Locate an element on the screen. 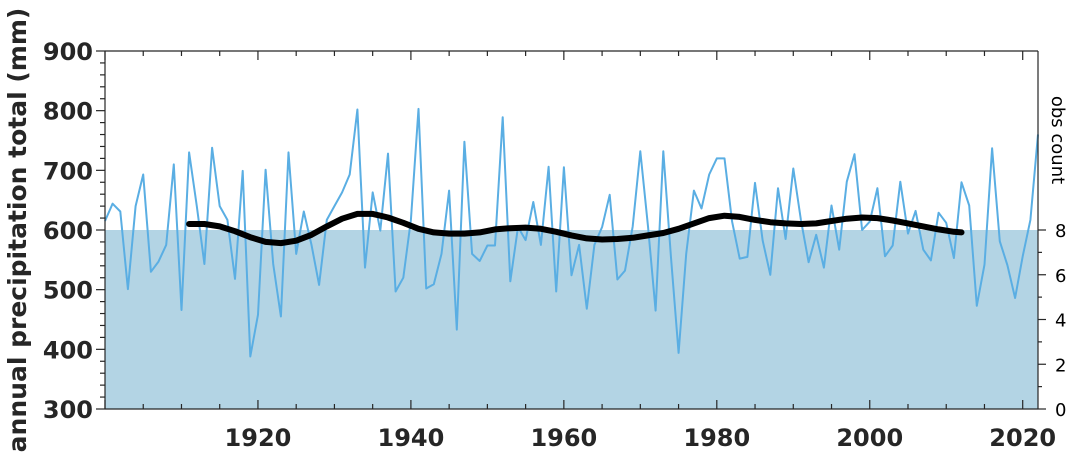  x-tick-label: 1920 is located at coordinates (258, 438).